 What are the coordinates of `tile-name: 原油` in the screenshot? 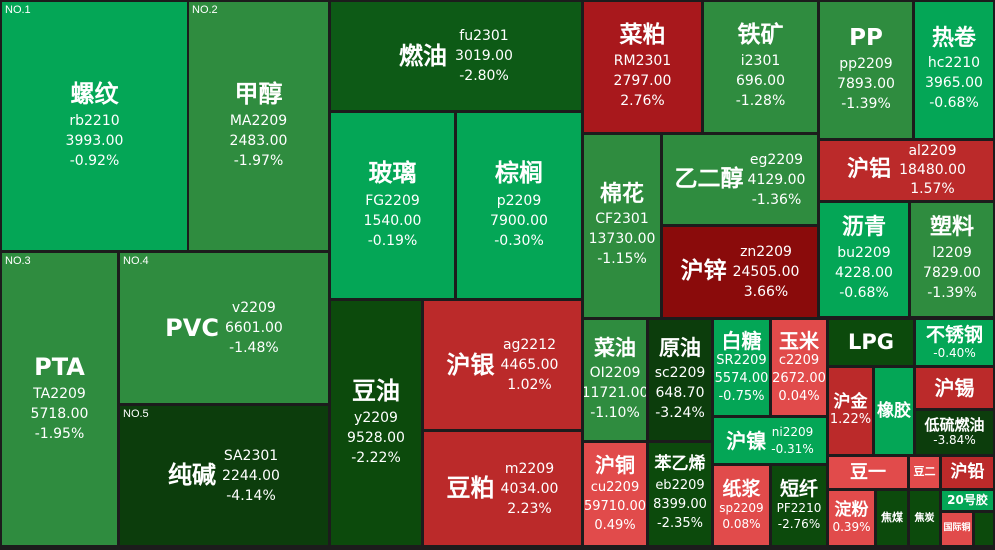 It's located at (680, 348).